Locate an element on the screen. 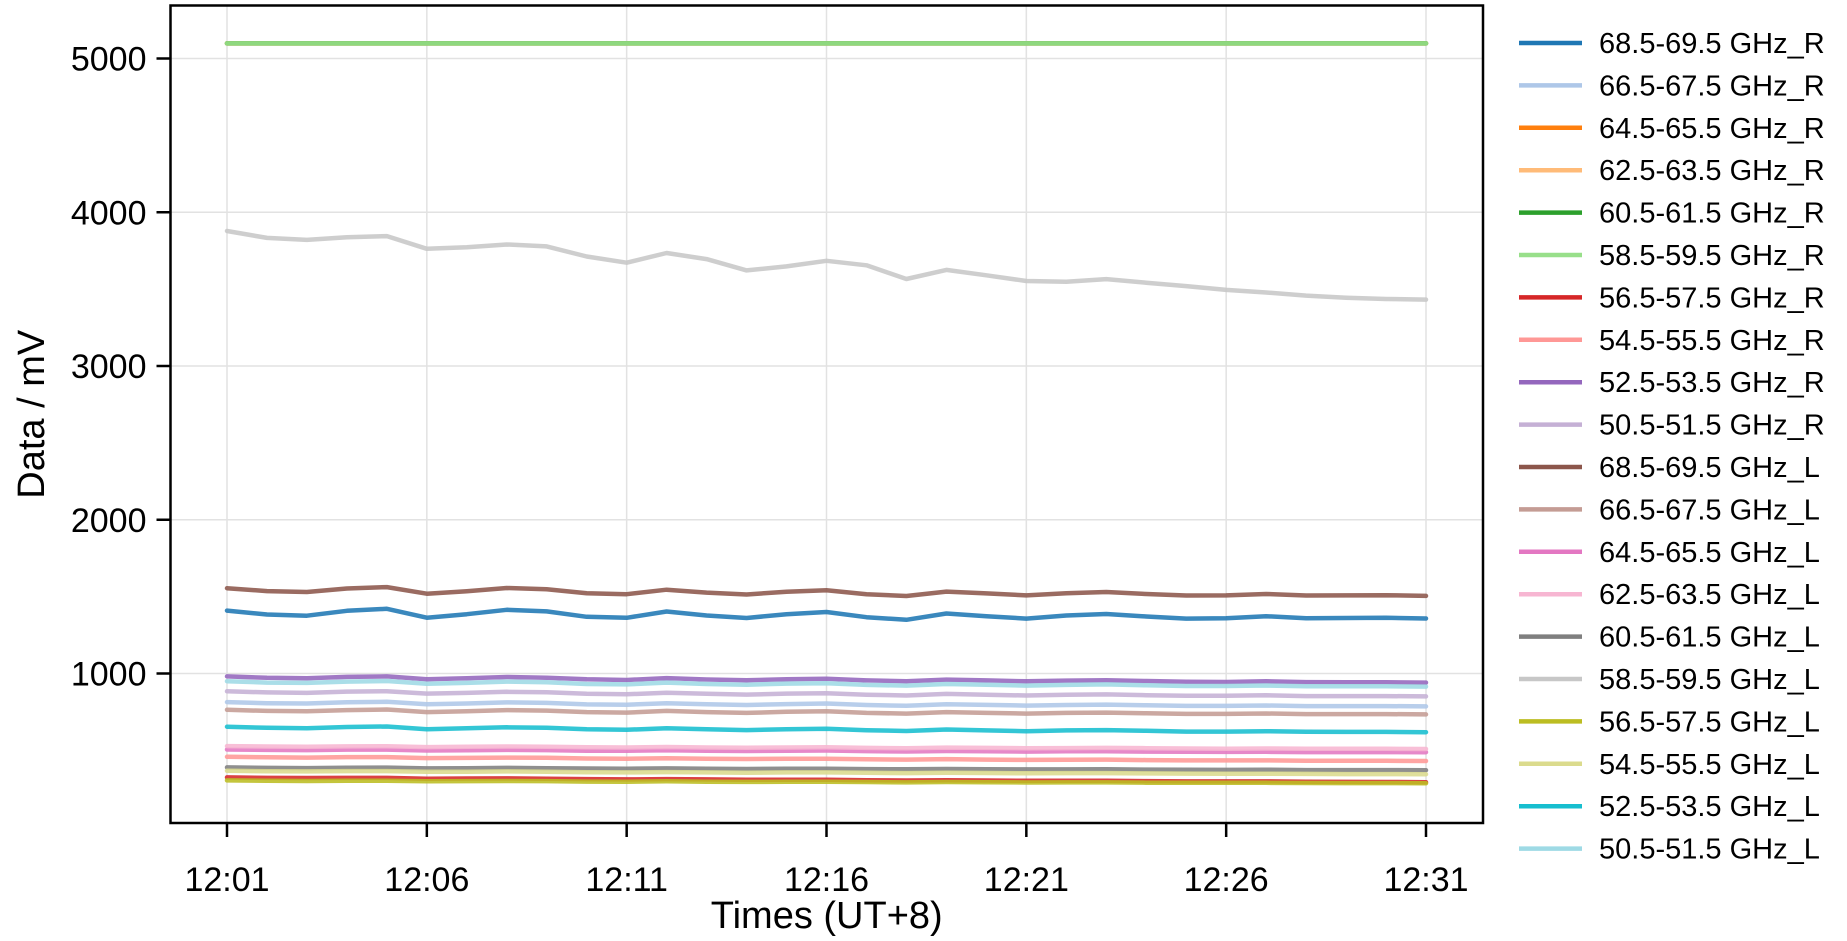  legend-item: 52.5-53.5 GHz_R is located at coordinates (1672, 383).